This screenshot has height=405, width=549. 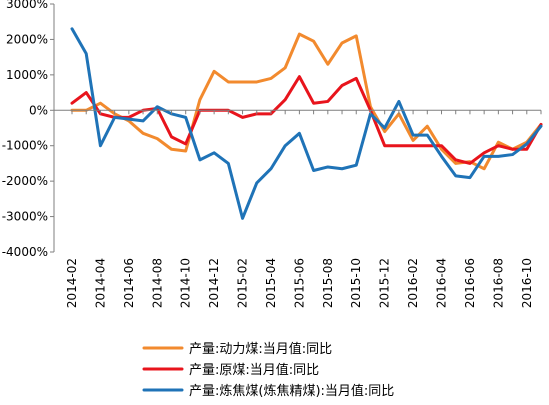 I want to click on x-tick-label: 2015-10, so click(x=356, y=283).